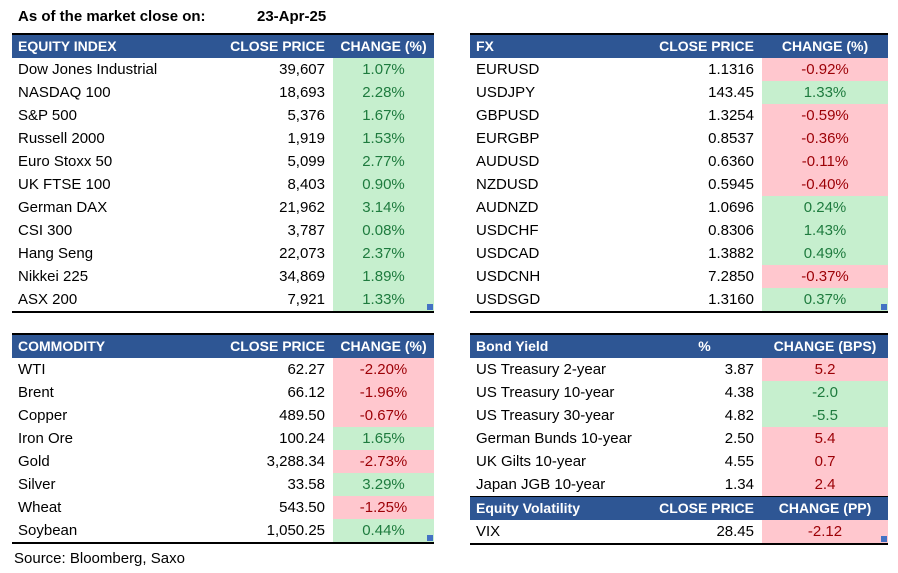 The width and height of the screenshot is (898, 573). Describe the element at coordinates (48, 530) in the screenshot. I see `commodity-name-cell: Soybean` at that location.